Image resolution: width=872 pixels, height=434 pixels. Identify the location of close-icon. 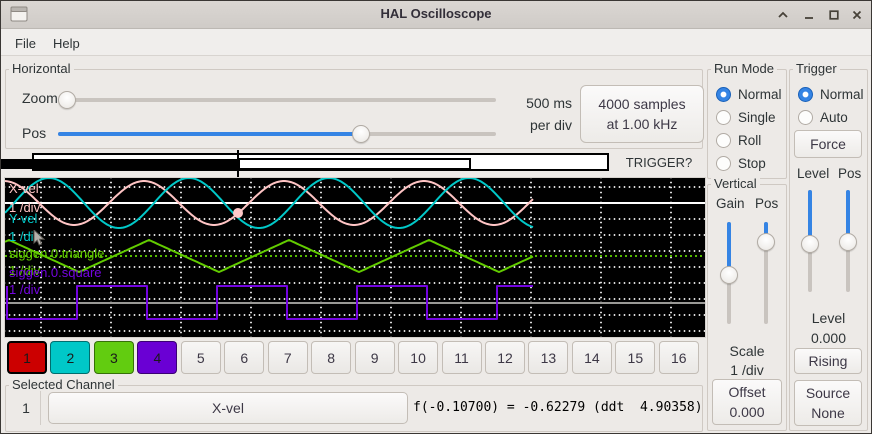
(857, 14).